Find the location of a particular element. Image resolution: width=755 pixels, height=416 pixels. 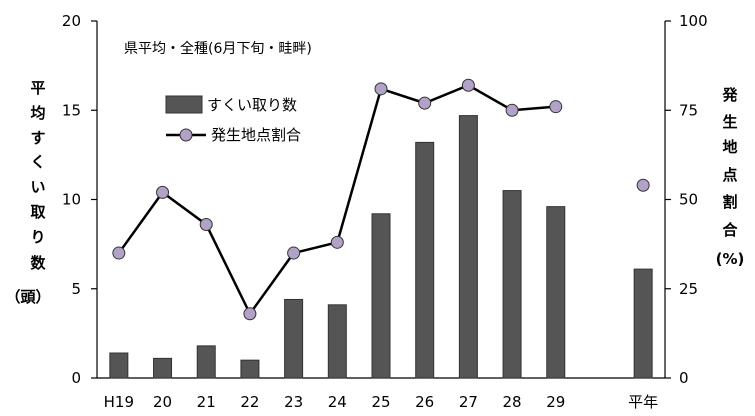

right-axis-label-char: 合 is located at coordinates (729, 230).